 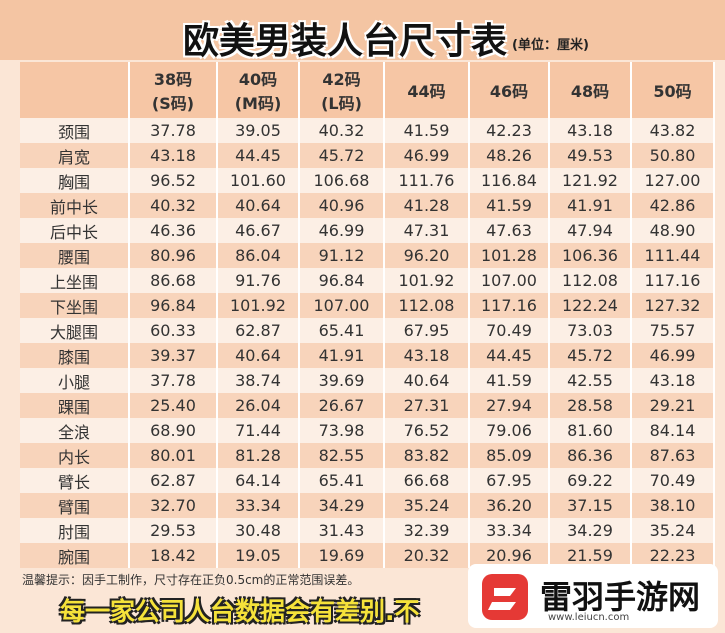 What do you see at coordinates (591, 405) in the screenshot?
I see `cell-value: 28.58` at bounding box center [591, 405].